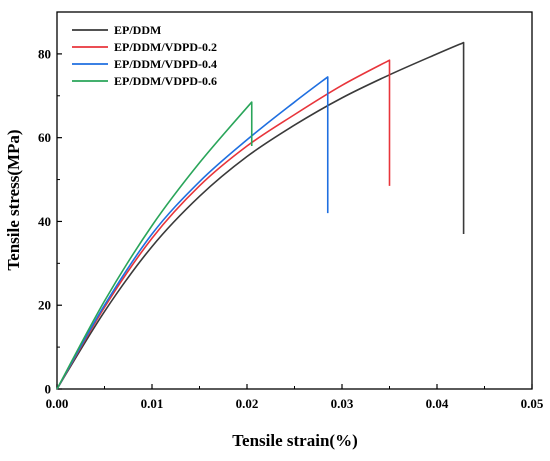  I want to click on y-axis-title: Tensile stress(MPa), so click(13, 199).